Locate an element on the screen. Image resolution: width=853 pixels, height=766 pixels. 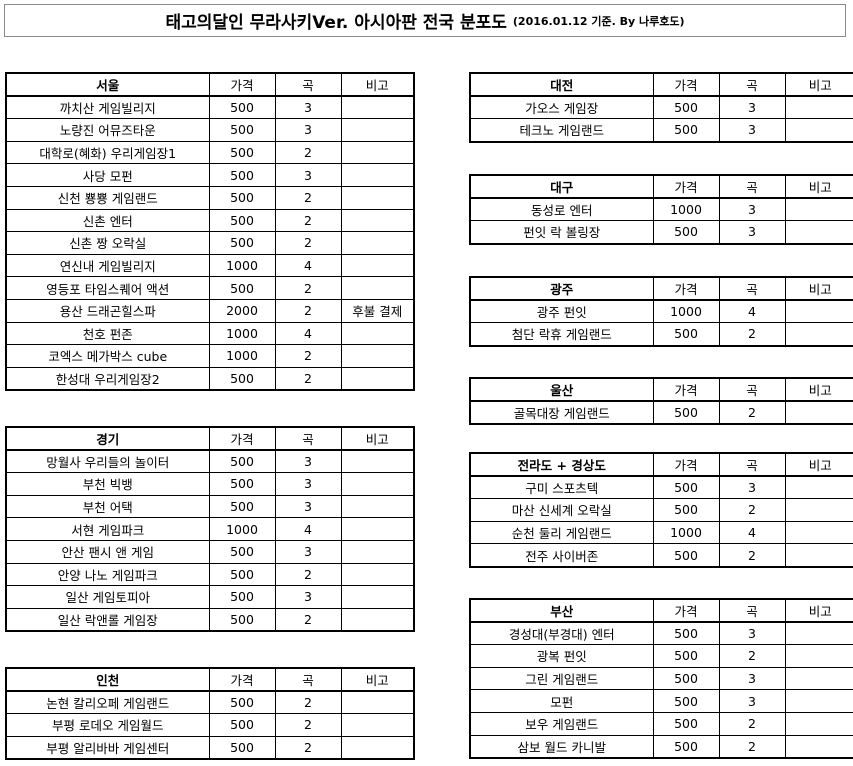
venue-cell: 사당 모펀 is located at coordinates (107, 175).